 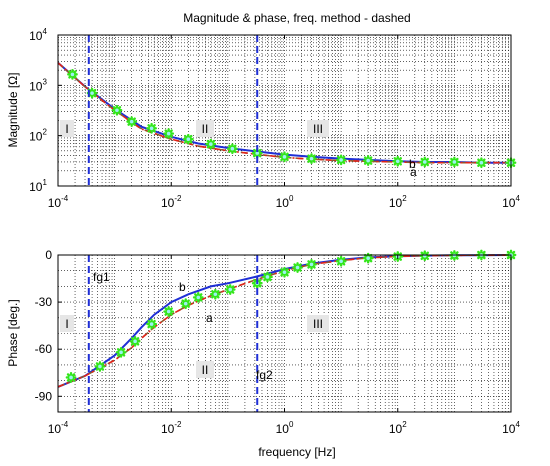 I want to click on y-tick-label: -90, so click(x=44, y=396).